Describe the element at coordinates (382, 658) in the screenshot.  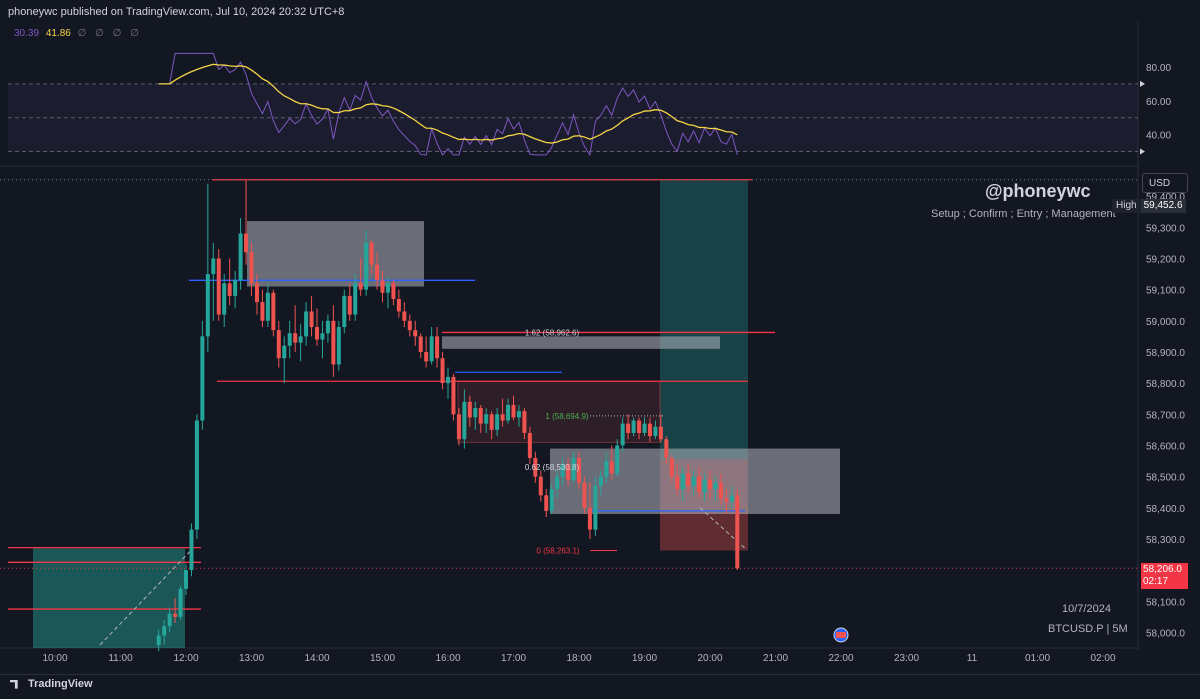
I see `time-tick-label: 15:00` at that location.